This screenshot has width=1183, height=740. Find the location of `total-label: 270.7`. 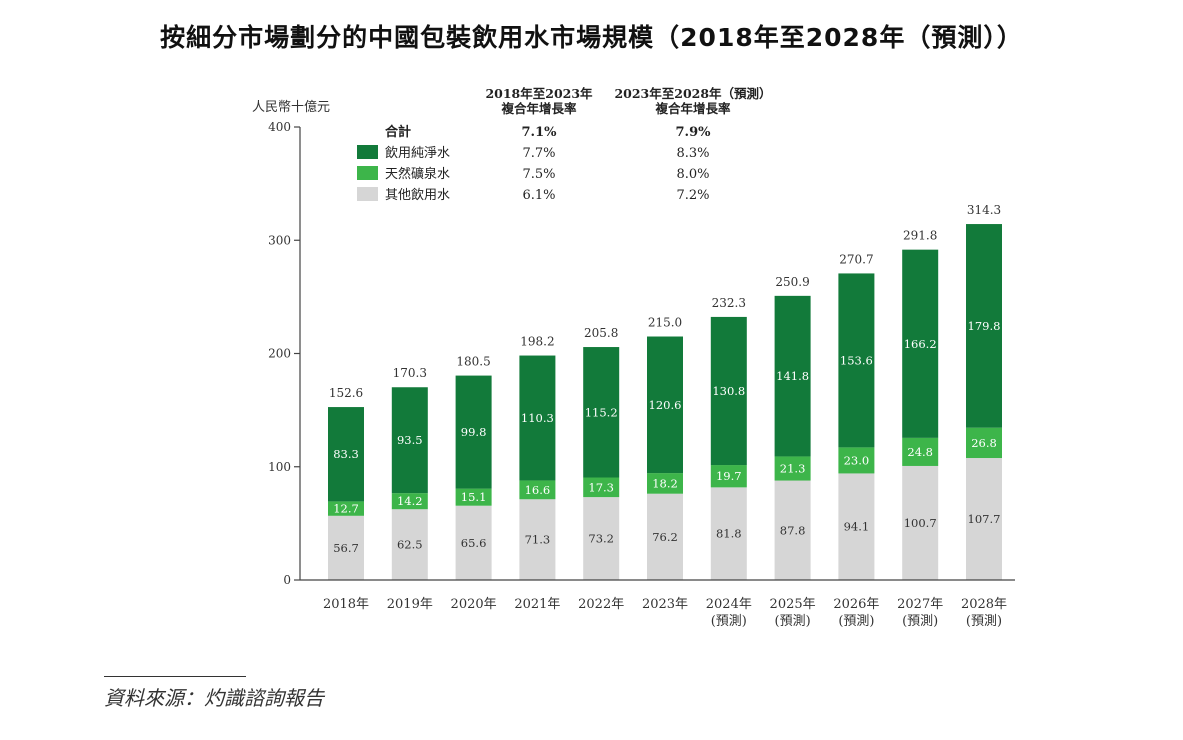

total-label: 270.7 is located at coordinates (856, 259).